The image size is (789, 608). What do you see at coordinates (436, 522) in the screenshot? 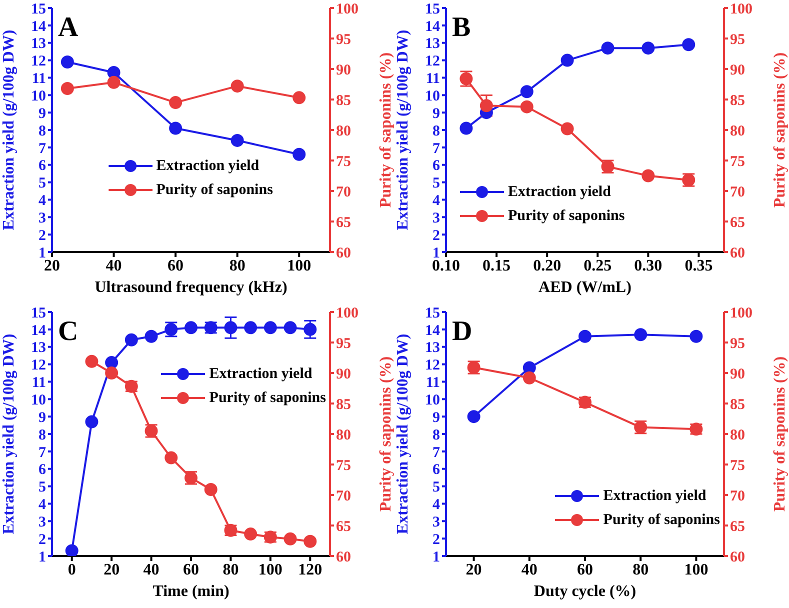
I see `y-tick-label: 3` at bounding box center [436, 522].